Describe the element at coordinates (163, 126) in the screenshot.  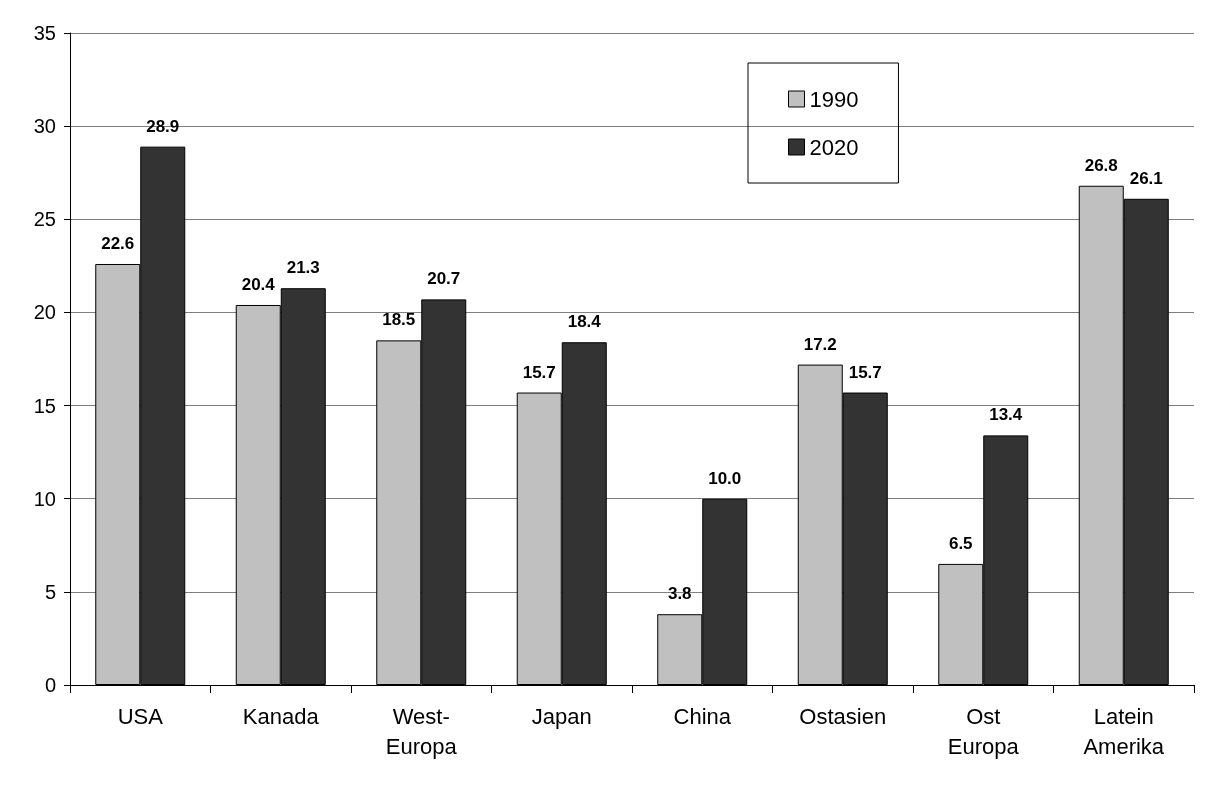
I see `data-label: 28.9` at that location.